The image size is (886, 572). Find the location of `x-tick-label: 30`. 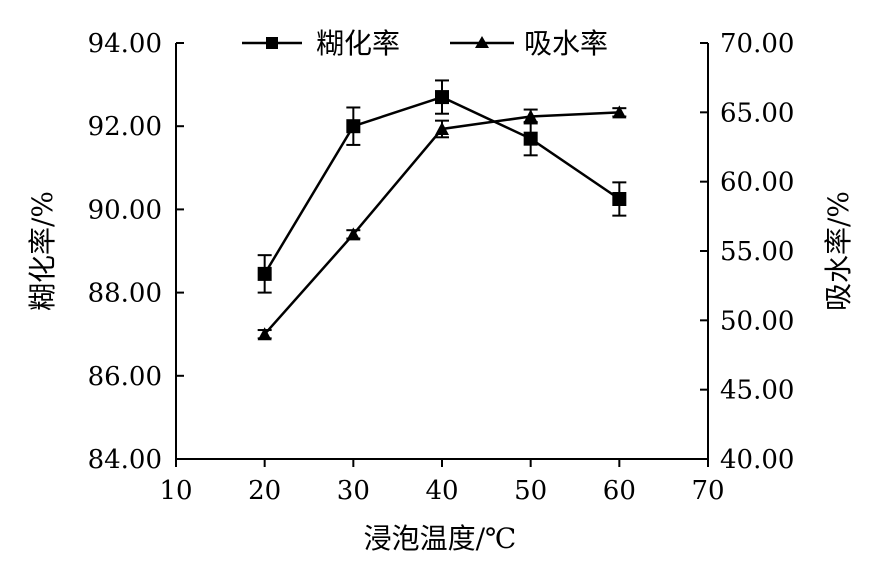

x-tick-label: 30 is located at coordinates (353, 491).